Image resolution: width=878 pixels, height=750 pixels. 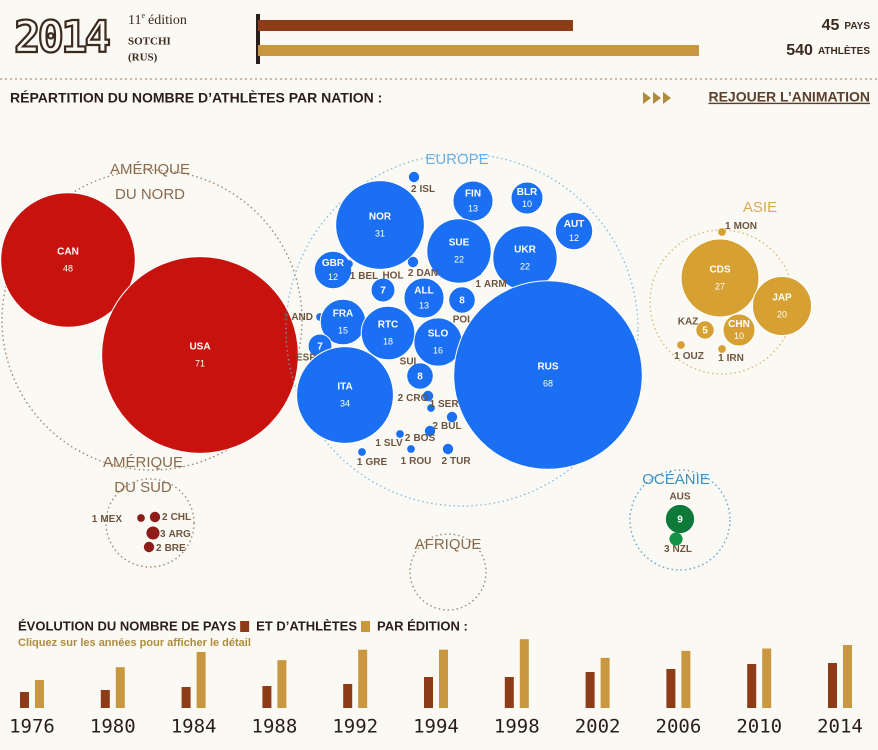 What do you see at coordinates (388, 325) in the screenshot?
I see `nation-code: RTC` at bounding box center [388, 325].